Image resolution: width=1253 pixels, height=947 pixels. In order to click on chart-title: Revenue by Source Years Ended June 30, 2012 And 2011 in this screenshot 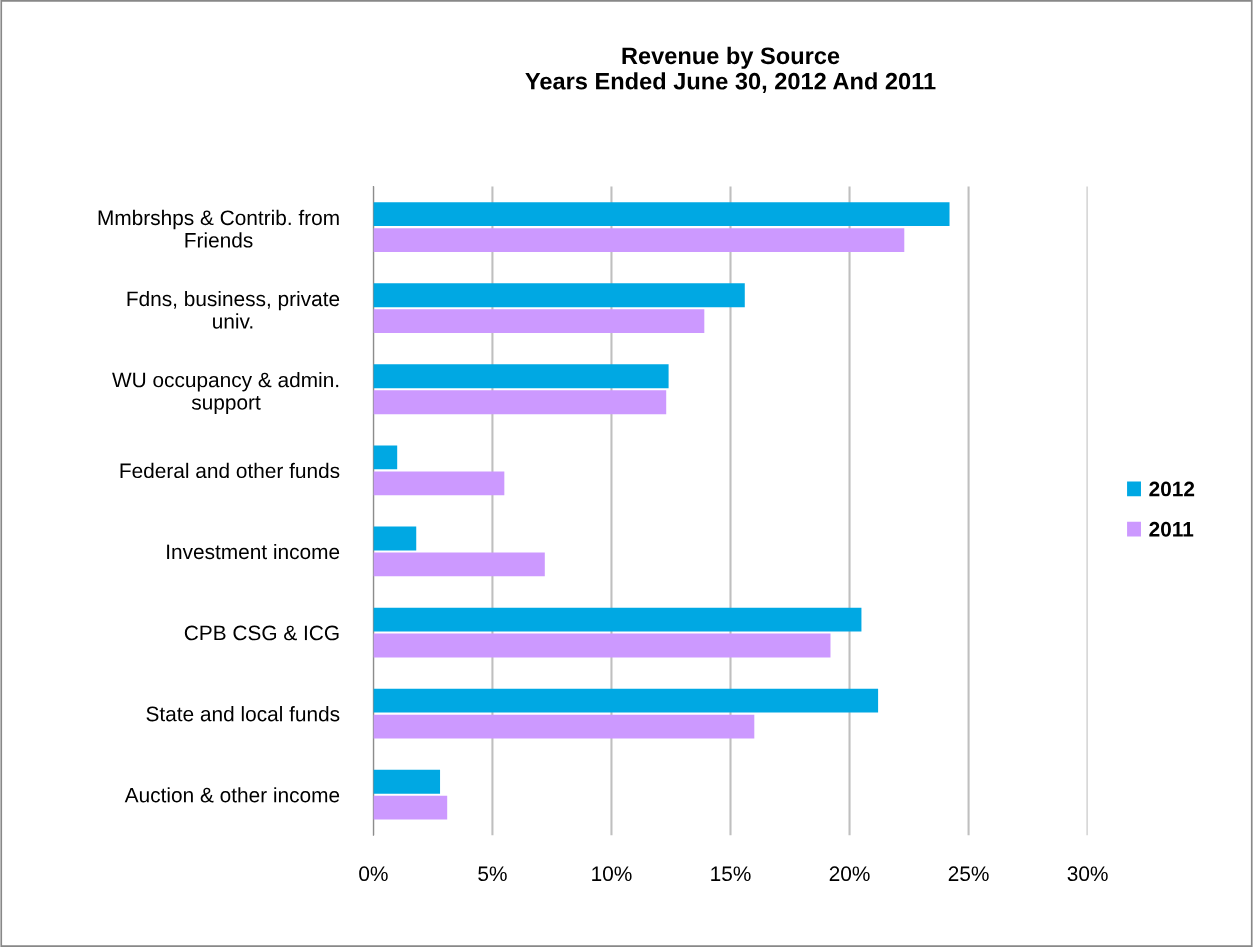, I will do `click(730, 69)`.